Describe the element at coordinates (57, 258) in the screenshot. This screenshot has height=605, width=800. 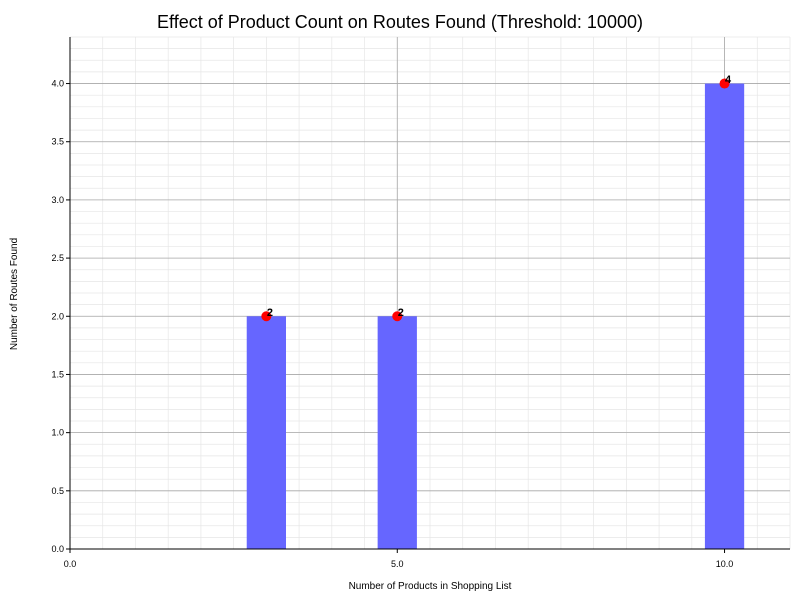
I see `y-tick-label: 2.5` at that location.